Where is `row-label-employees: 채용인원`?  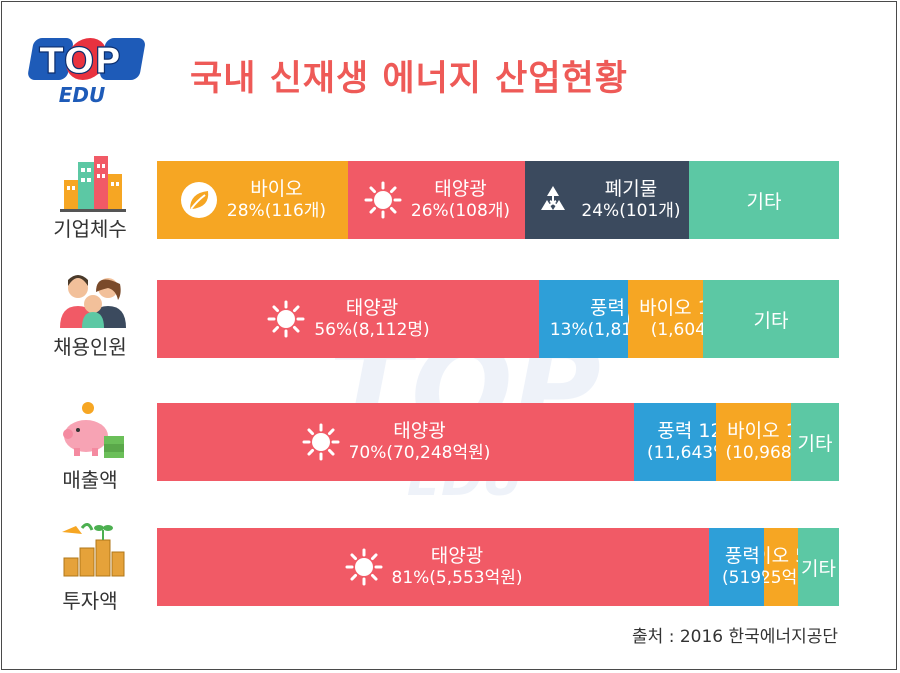 row-label-employees: 채용인원 is located at coordinates (90, 347).